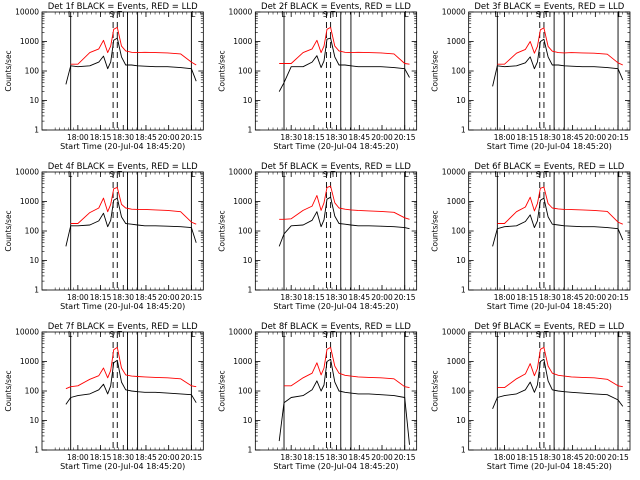 The image size is (640, 480). What do you see at coordinates (123, 7) in the screenshot?
I see `panel-title: Det 1f BLACK = Events, RED = LLD` at bounding box center [123, 7].